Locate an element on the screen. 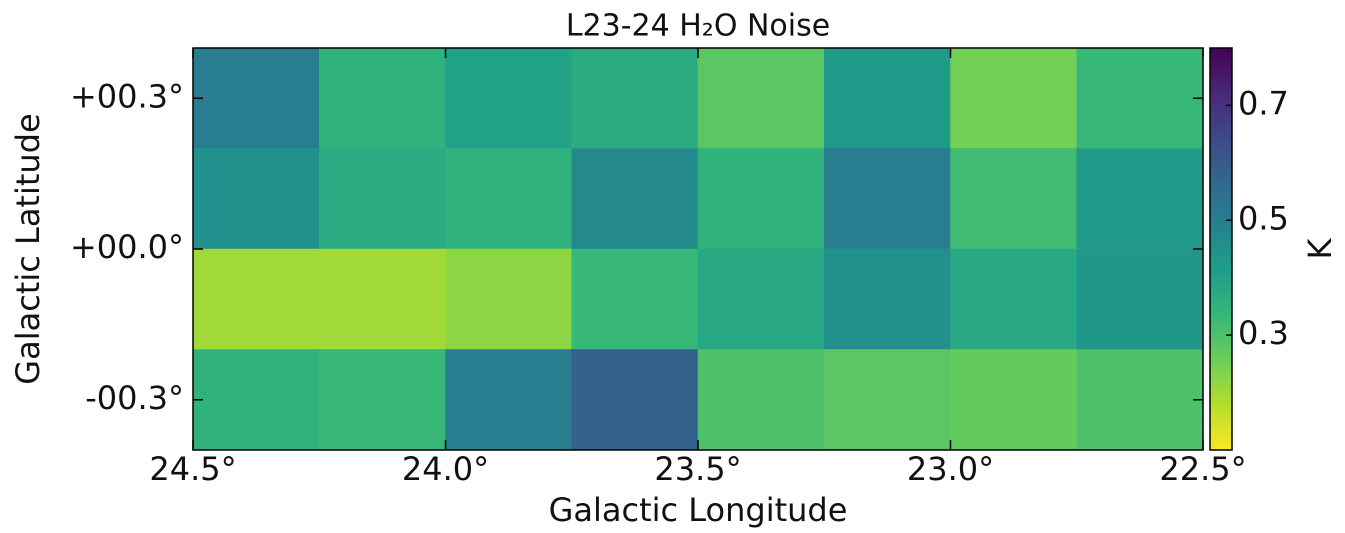 The height and width of the screenshot is (533, 1345). chart-title: L23-24 H₂O Noise is located at coordinates (698, 26).